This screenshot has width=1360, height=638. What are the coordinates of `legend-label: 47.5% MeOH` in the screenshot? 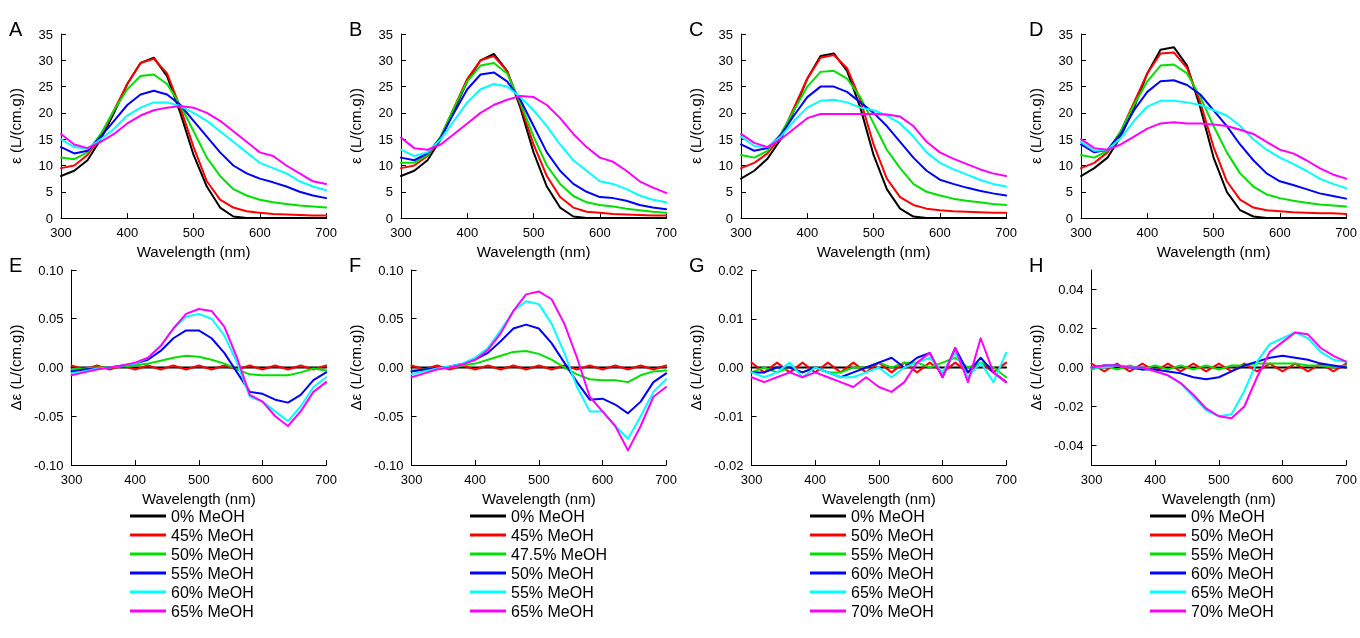 It's located at (559, 554).